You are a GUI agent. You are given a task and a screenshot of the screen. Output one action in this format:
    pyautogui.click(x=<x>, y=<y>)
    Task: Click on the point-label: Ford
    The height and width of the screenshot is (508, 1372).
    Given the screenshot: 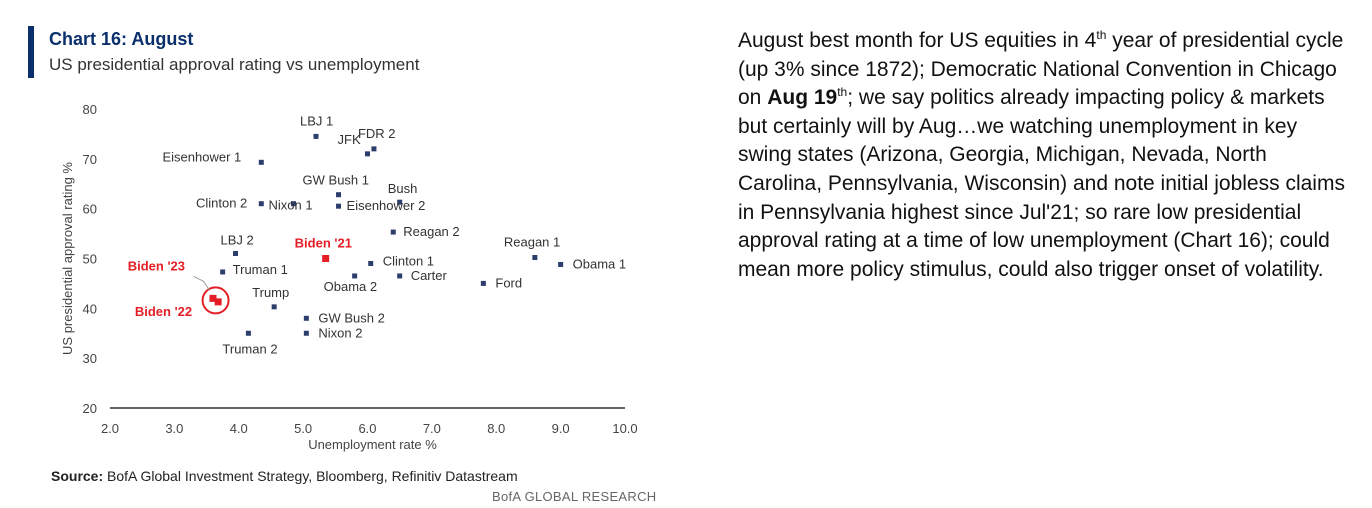 What is the action you would take?
    pyautogui.click(x=508, y=282)
    